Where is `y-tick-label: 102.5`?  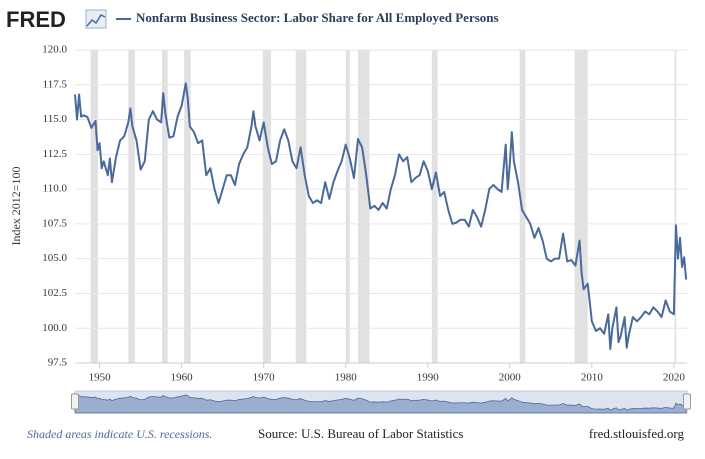 y-tick-label: 102.5 is located at coordinates (54, 293).